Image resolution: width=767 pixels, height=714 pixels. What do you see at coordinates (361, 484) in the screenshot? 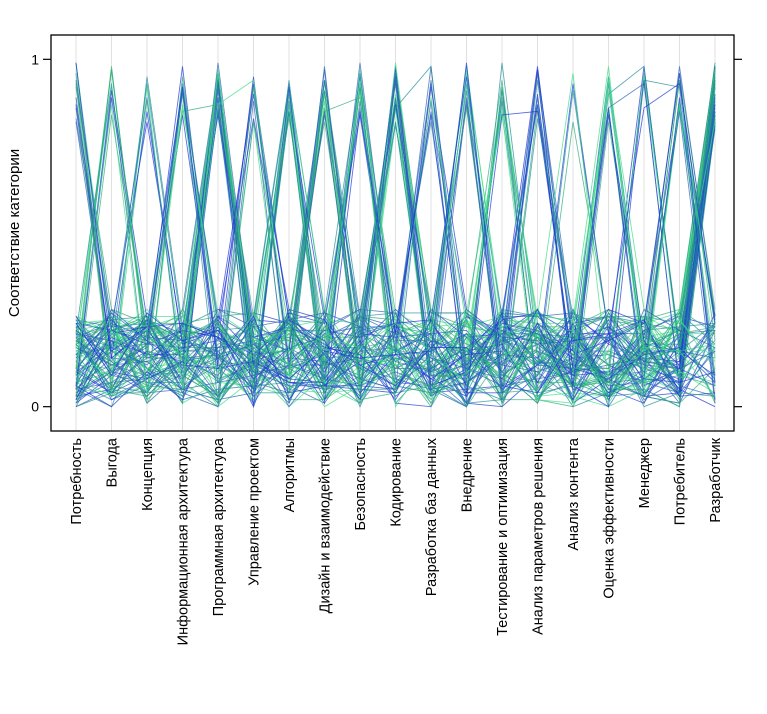
I see `axis-category-label: Безопасность` at bounding box center [361, 484].